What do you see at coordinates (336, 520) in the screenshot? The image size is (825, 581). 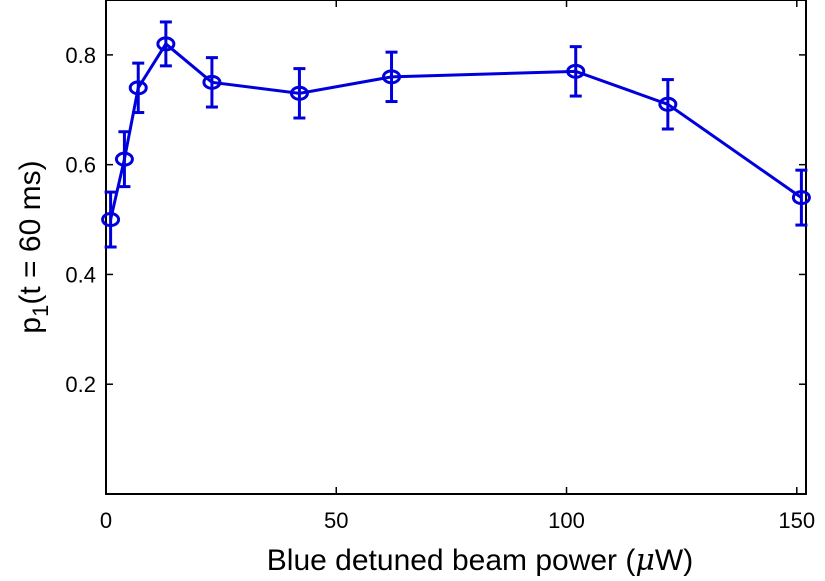 I see `x-tick-label: 50` at bounding box center [336, 520].